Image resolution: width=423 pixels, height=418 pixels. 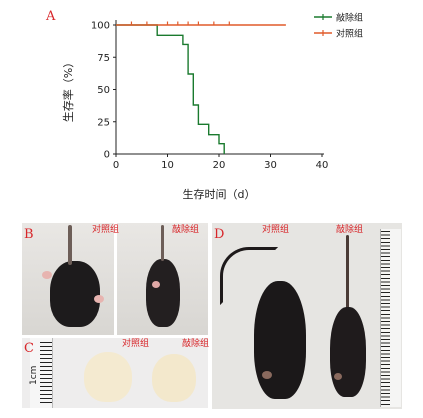 What do you see at coordinates (219, 234) in the screenshot?
I see `panel-d-label: D` at bounding box center [219, 234].